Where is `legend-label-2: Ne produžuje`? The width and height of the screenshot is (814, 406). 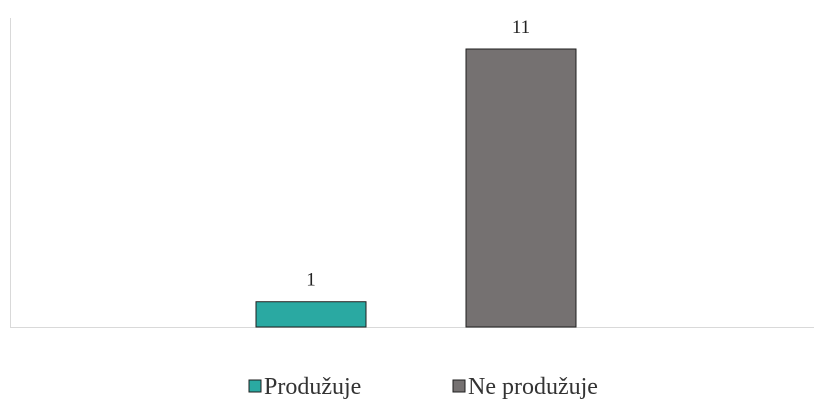
legend-label-2: Ne produžuje is located at coordinates (533, 387).